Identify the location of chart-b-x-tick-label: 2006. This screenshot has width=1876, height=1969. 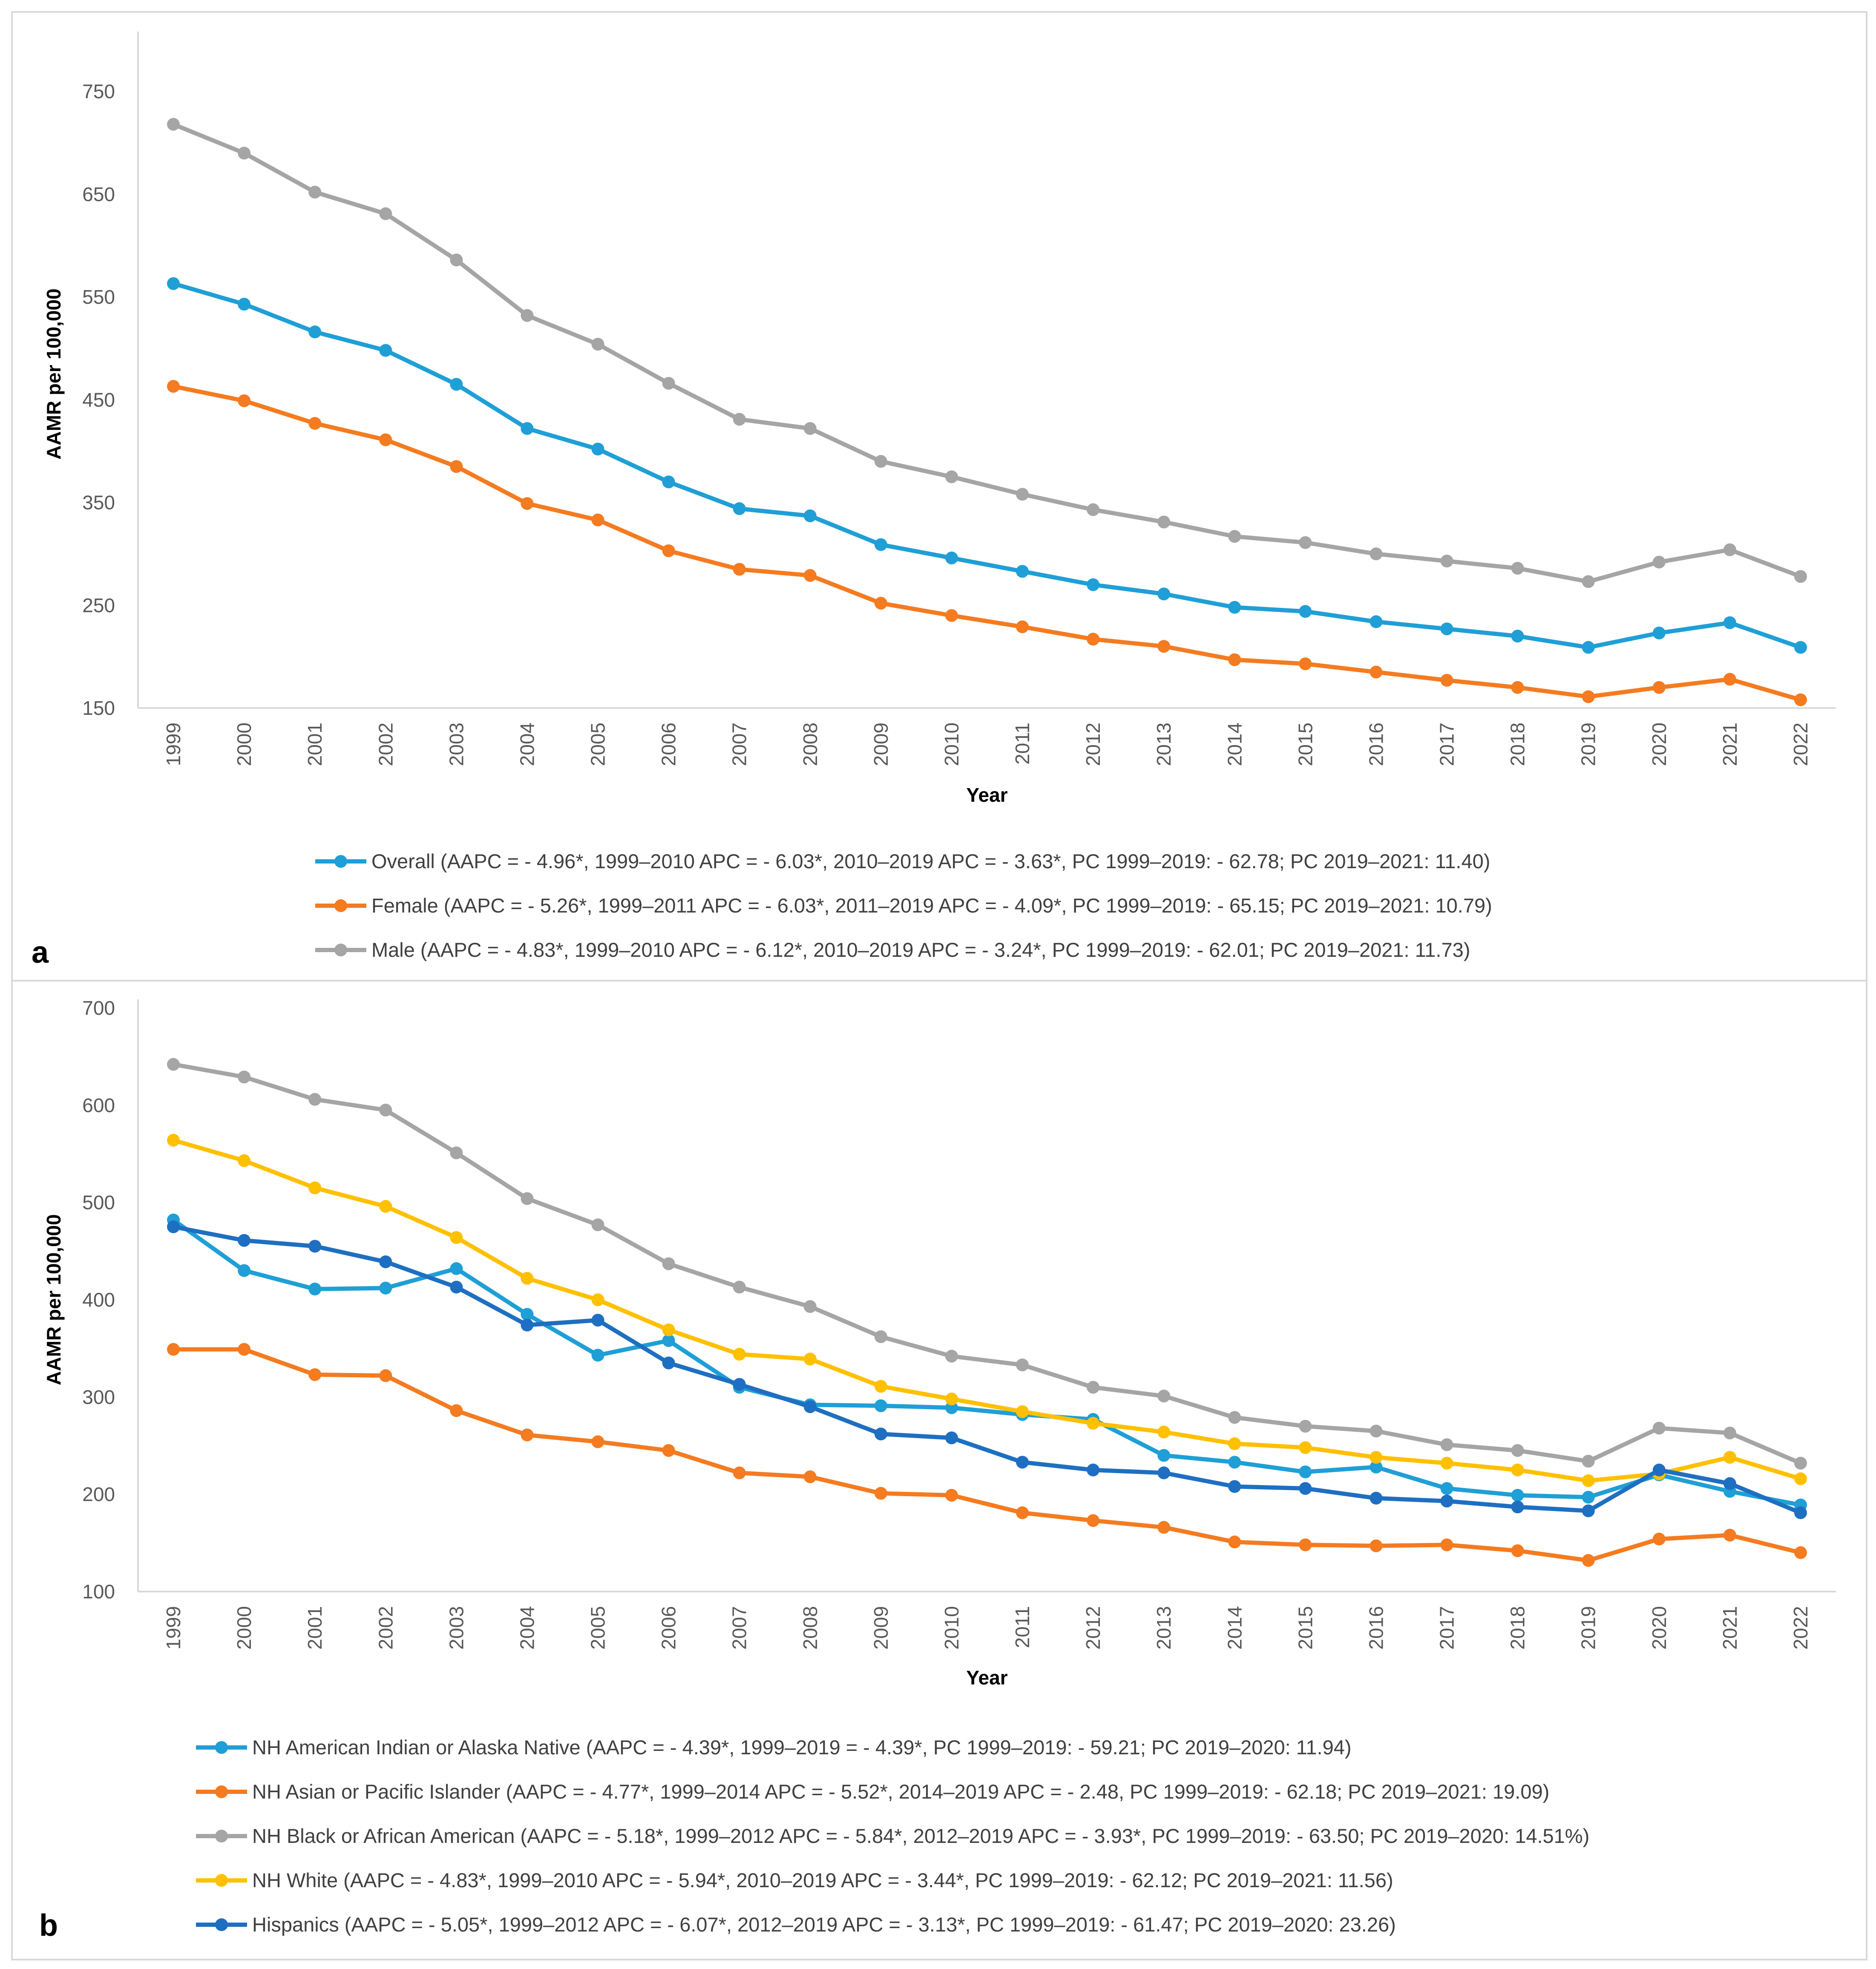
(669, 1627).